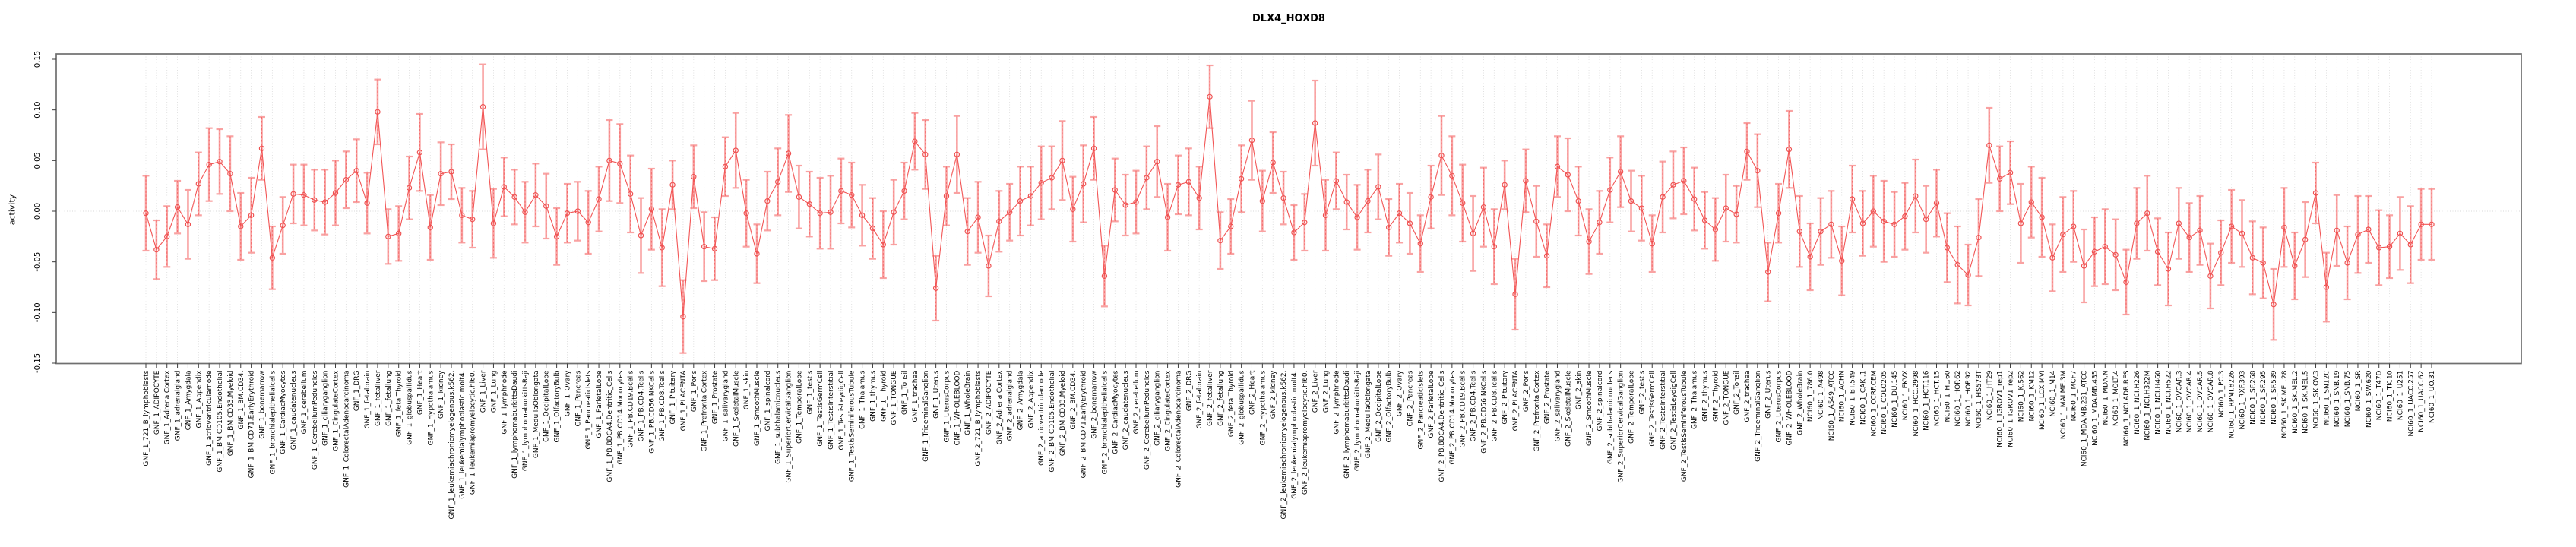 Image resolution: width=2576 pixels, height=547 pixels. Describe the element at coordinates (2222, 394) in the screenshot. I see `x-tick-label: NCI60_1_PC.3` at that location.